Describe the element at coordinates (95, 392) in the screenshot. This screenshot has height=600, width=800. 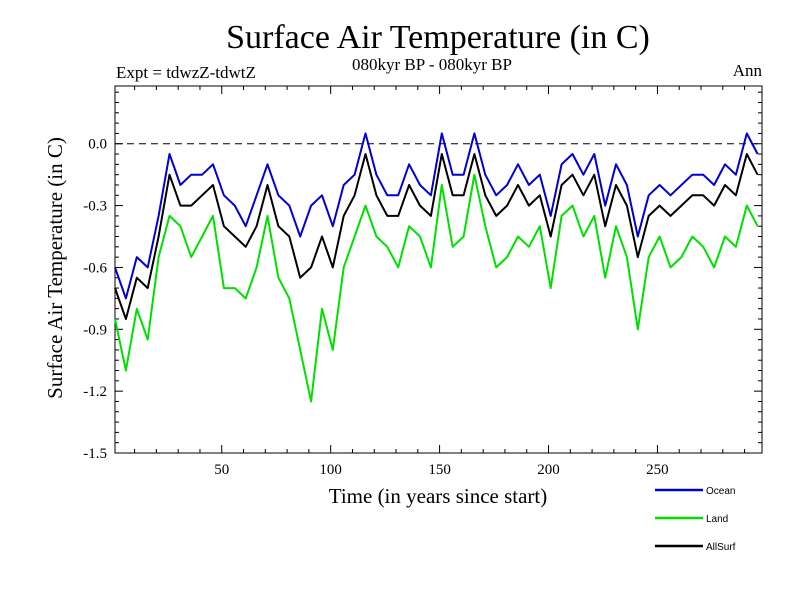
I see `y-tick-label: -1.2` at that location.